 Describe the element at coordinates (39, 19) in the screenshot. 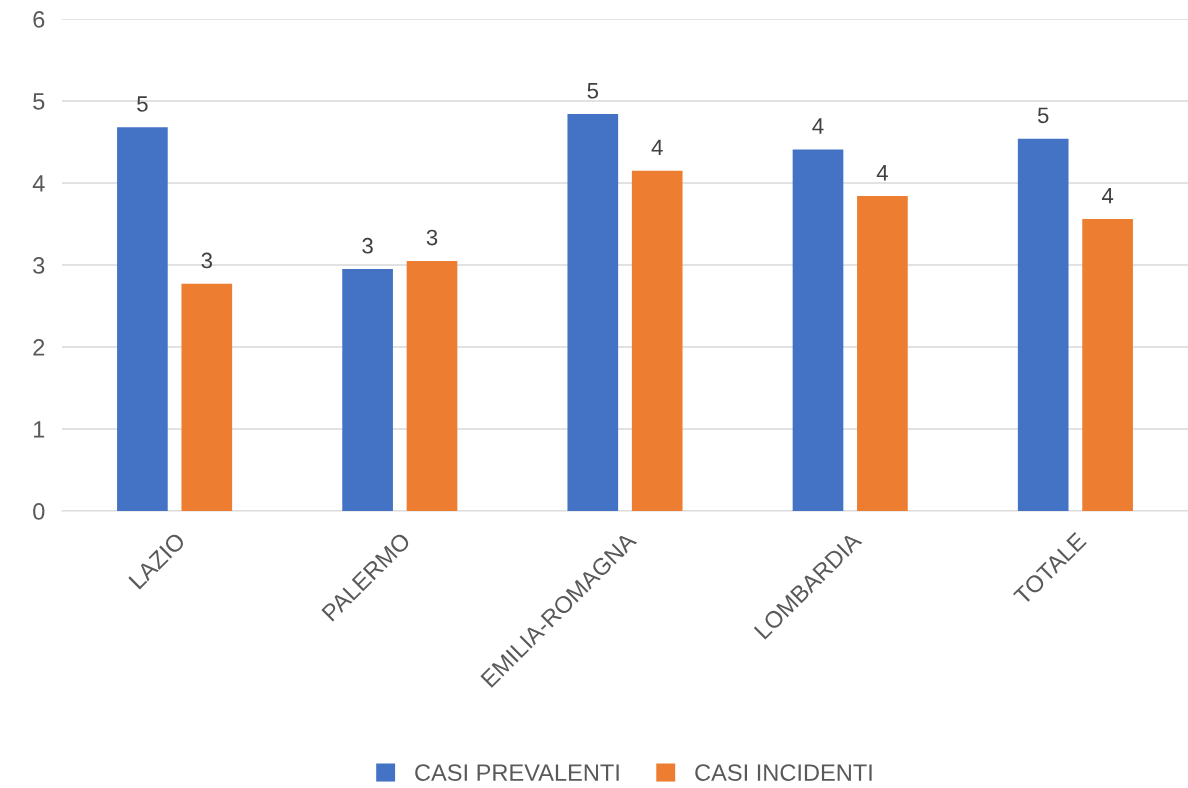

I see `y-tick-label: 6` at that location.